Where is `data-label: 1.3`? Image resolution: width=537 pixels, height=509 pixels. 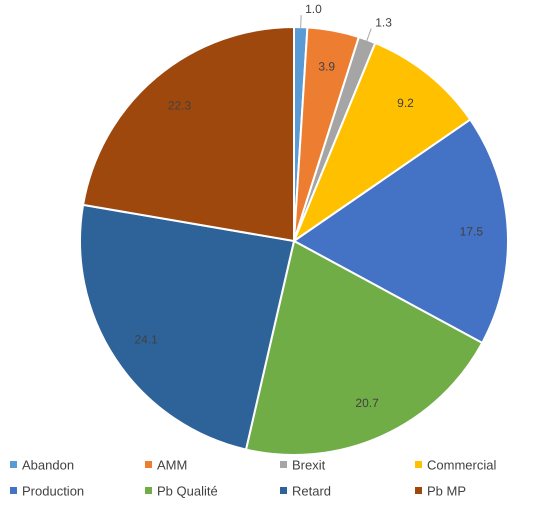 data-label: 1.3 is located at coordinates (383, 23).